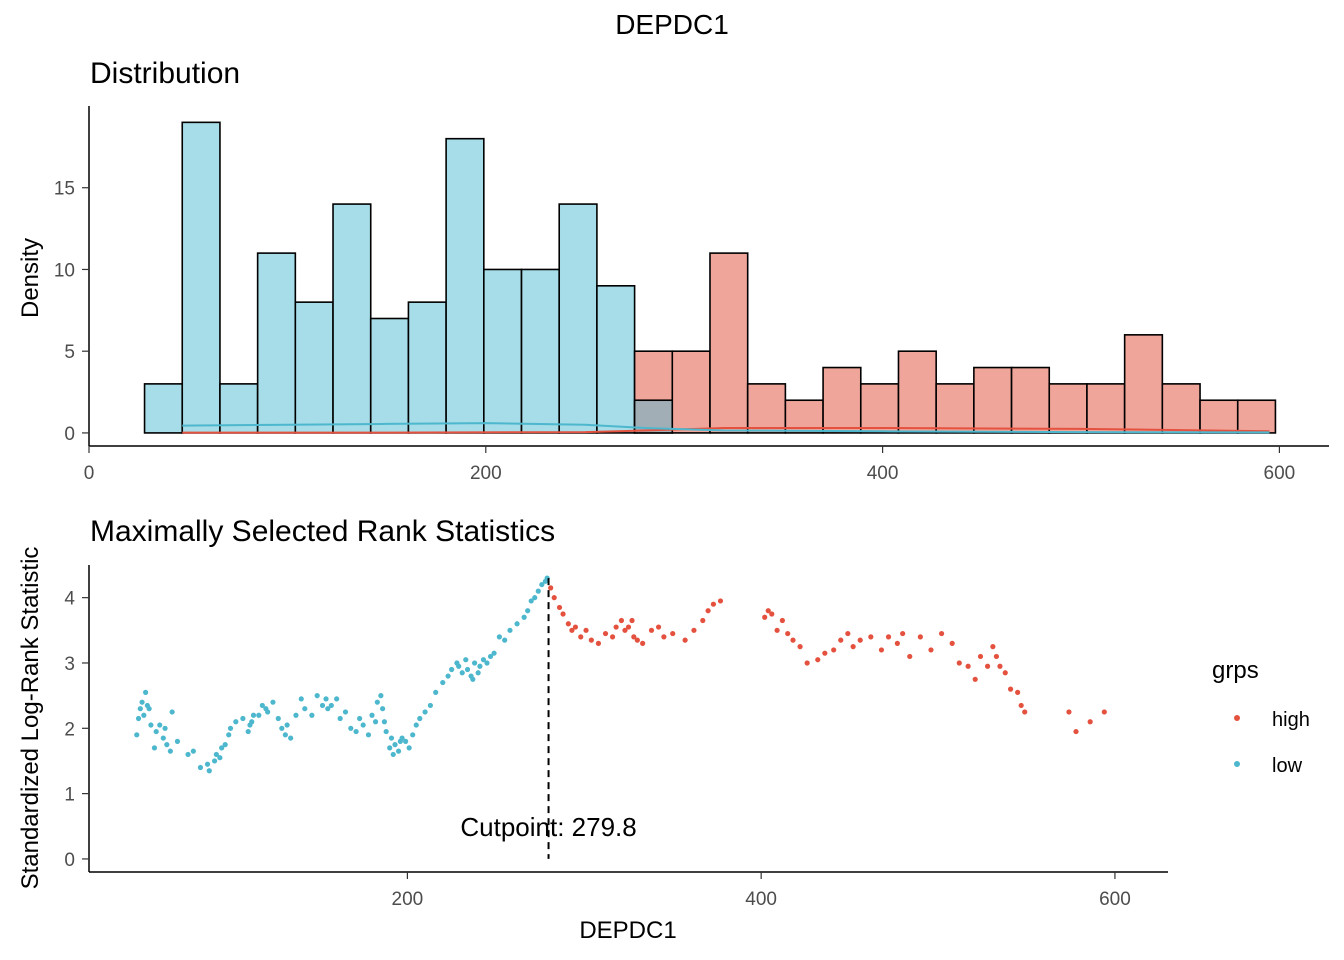  Describe the element at coordinates (64, 270) in the screenshot. I see `y-tick-label: 10` at that location.